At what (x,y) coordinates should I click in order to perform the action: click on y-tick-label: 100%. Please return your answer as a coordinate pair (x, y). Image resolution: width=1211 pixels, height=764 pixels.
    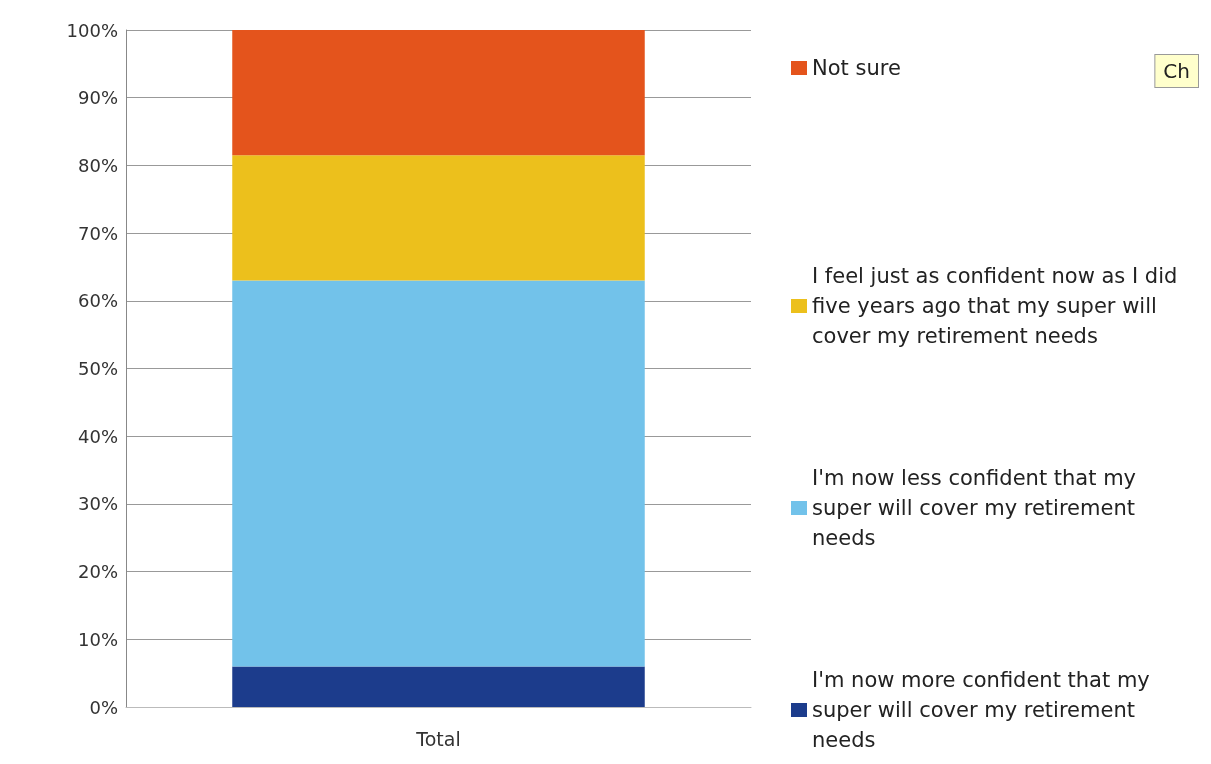
    Looking at the image, I should click on (92, 30).